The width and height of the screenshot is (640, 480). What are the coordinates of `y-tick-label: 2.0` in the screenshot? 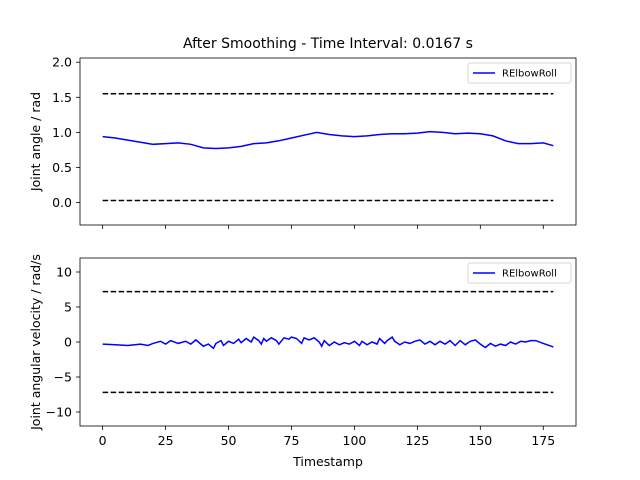 It's located at (62, 62).